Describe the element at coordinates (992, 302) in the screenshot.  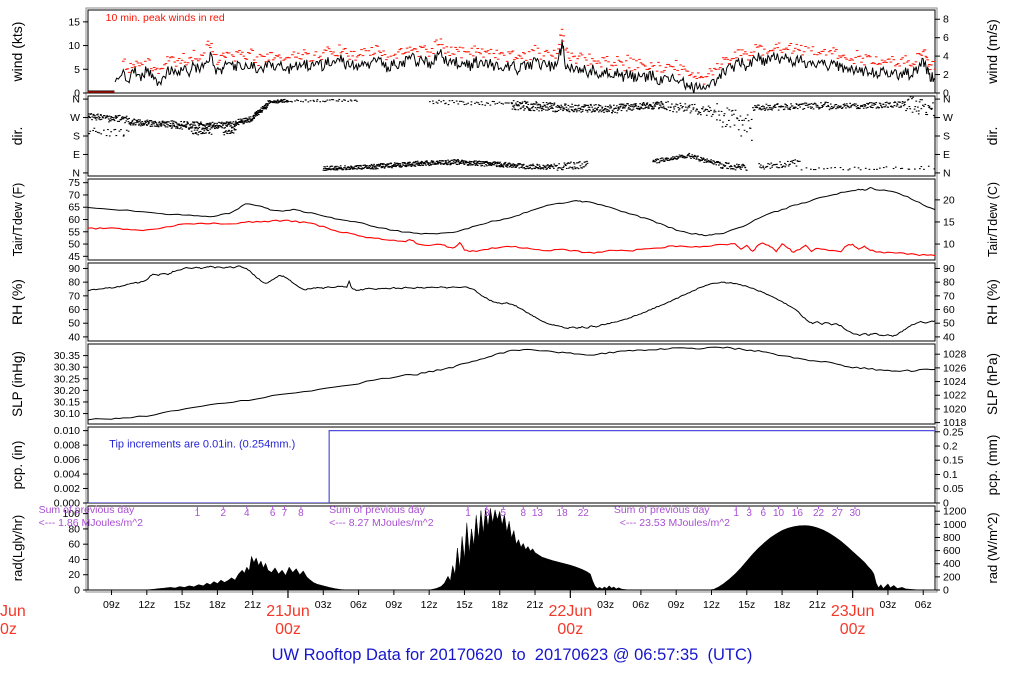
I see `rh-right-axis-title: RH (%)` at that location.